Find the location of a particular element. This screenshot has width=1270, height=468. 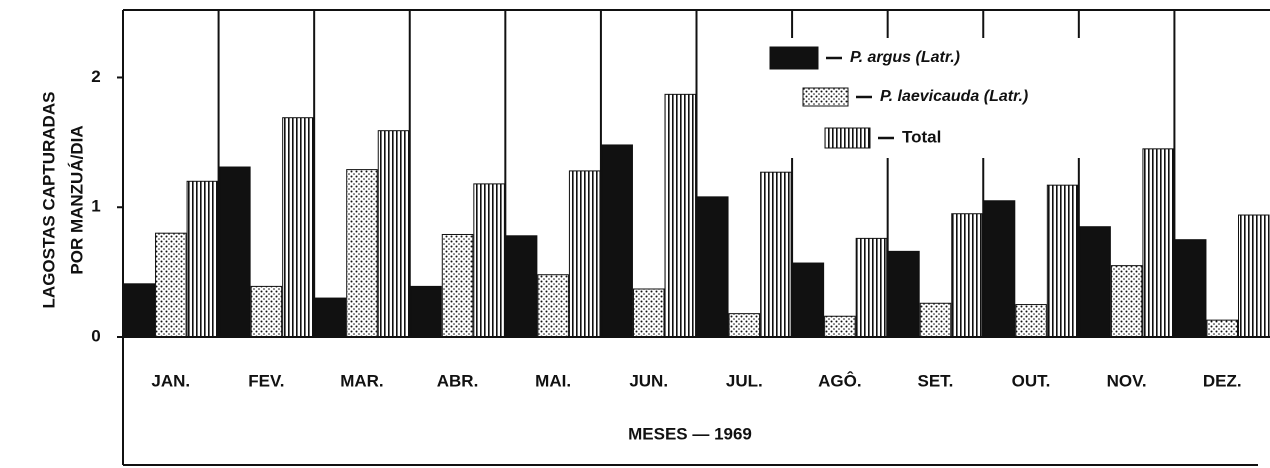

y-tick-label: 0 is located at coordinates (95, 335).